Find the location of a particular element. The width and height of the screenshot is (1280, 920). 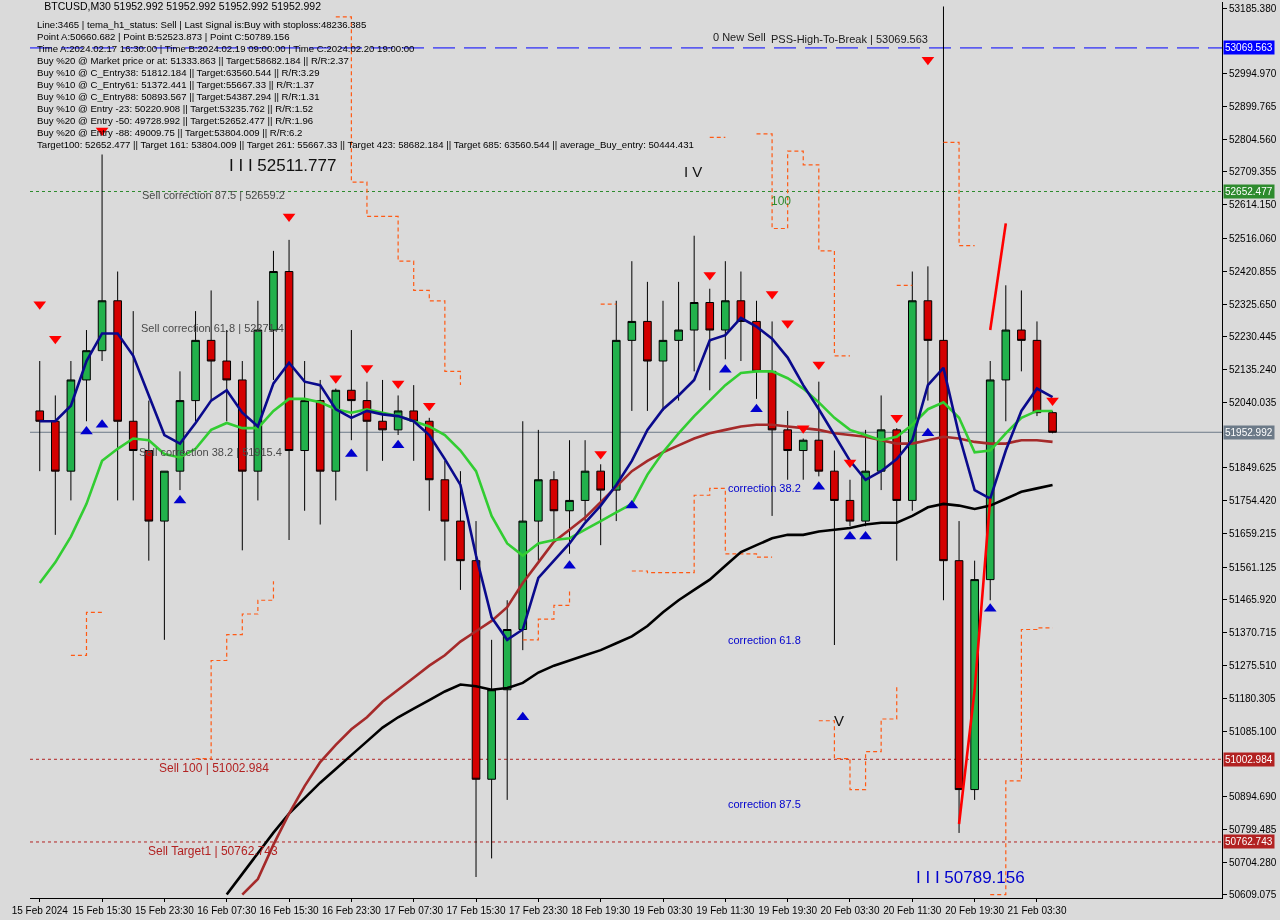

y-tick-label: 51180.305 is located at coordinates (1252, 698).